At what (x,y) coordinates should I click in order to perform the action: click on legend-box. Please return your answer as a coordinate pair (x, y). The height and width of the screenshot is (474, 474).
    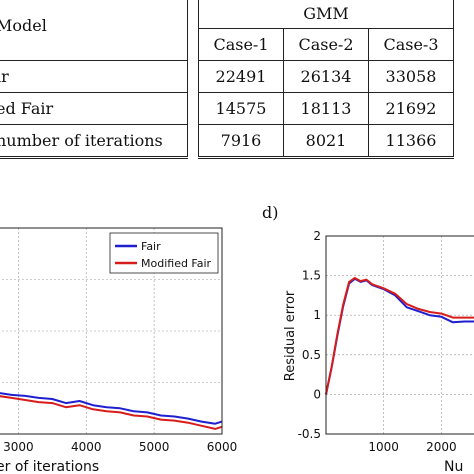
    Looking at the image, I should click on (164, 253).